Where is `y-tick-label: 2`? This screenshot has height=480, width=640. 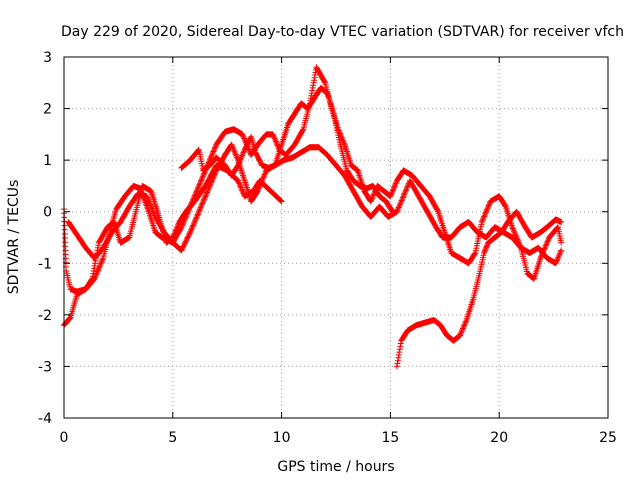 y-tick-label: 2 is located at coordinates (47, 110).